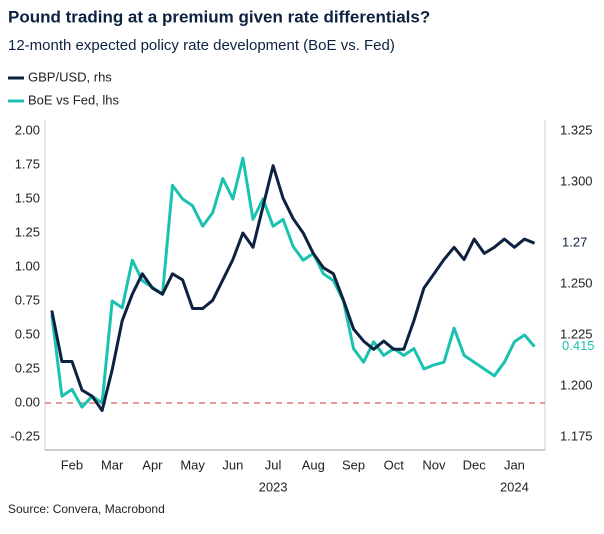 The image size is (604, 534). What do you see at coordinates (576, 384) in the screenshot?
I see `y2-tick-label: 1.200` at bounding box center [576, 384].